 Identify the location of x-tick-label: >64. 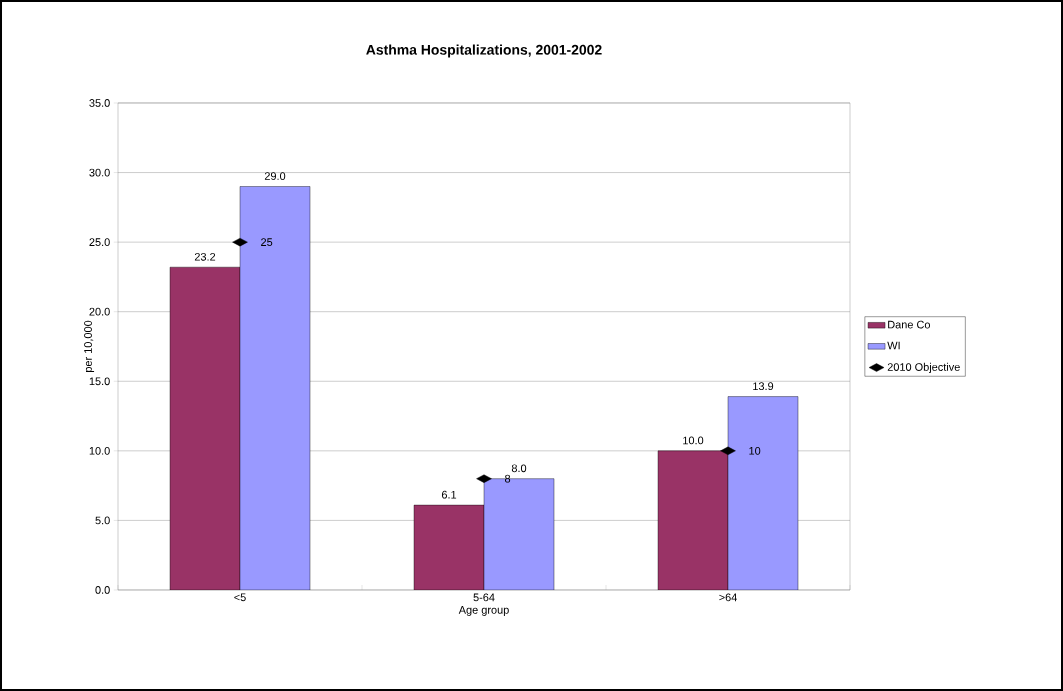
(728, 597).